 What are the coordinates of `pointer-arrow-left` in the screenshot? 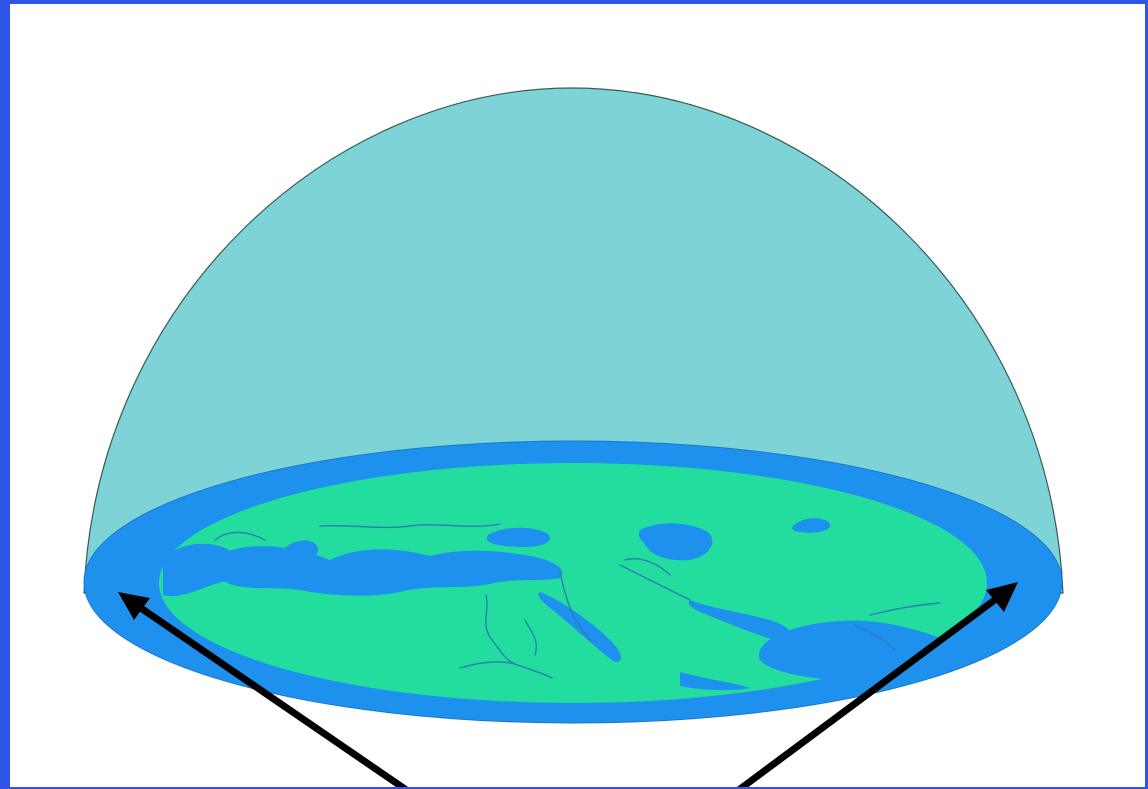 It's located at (263, 690).